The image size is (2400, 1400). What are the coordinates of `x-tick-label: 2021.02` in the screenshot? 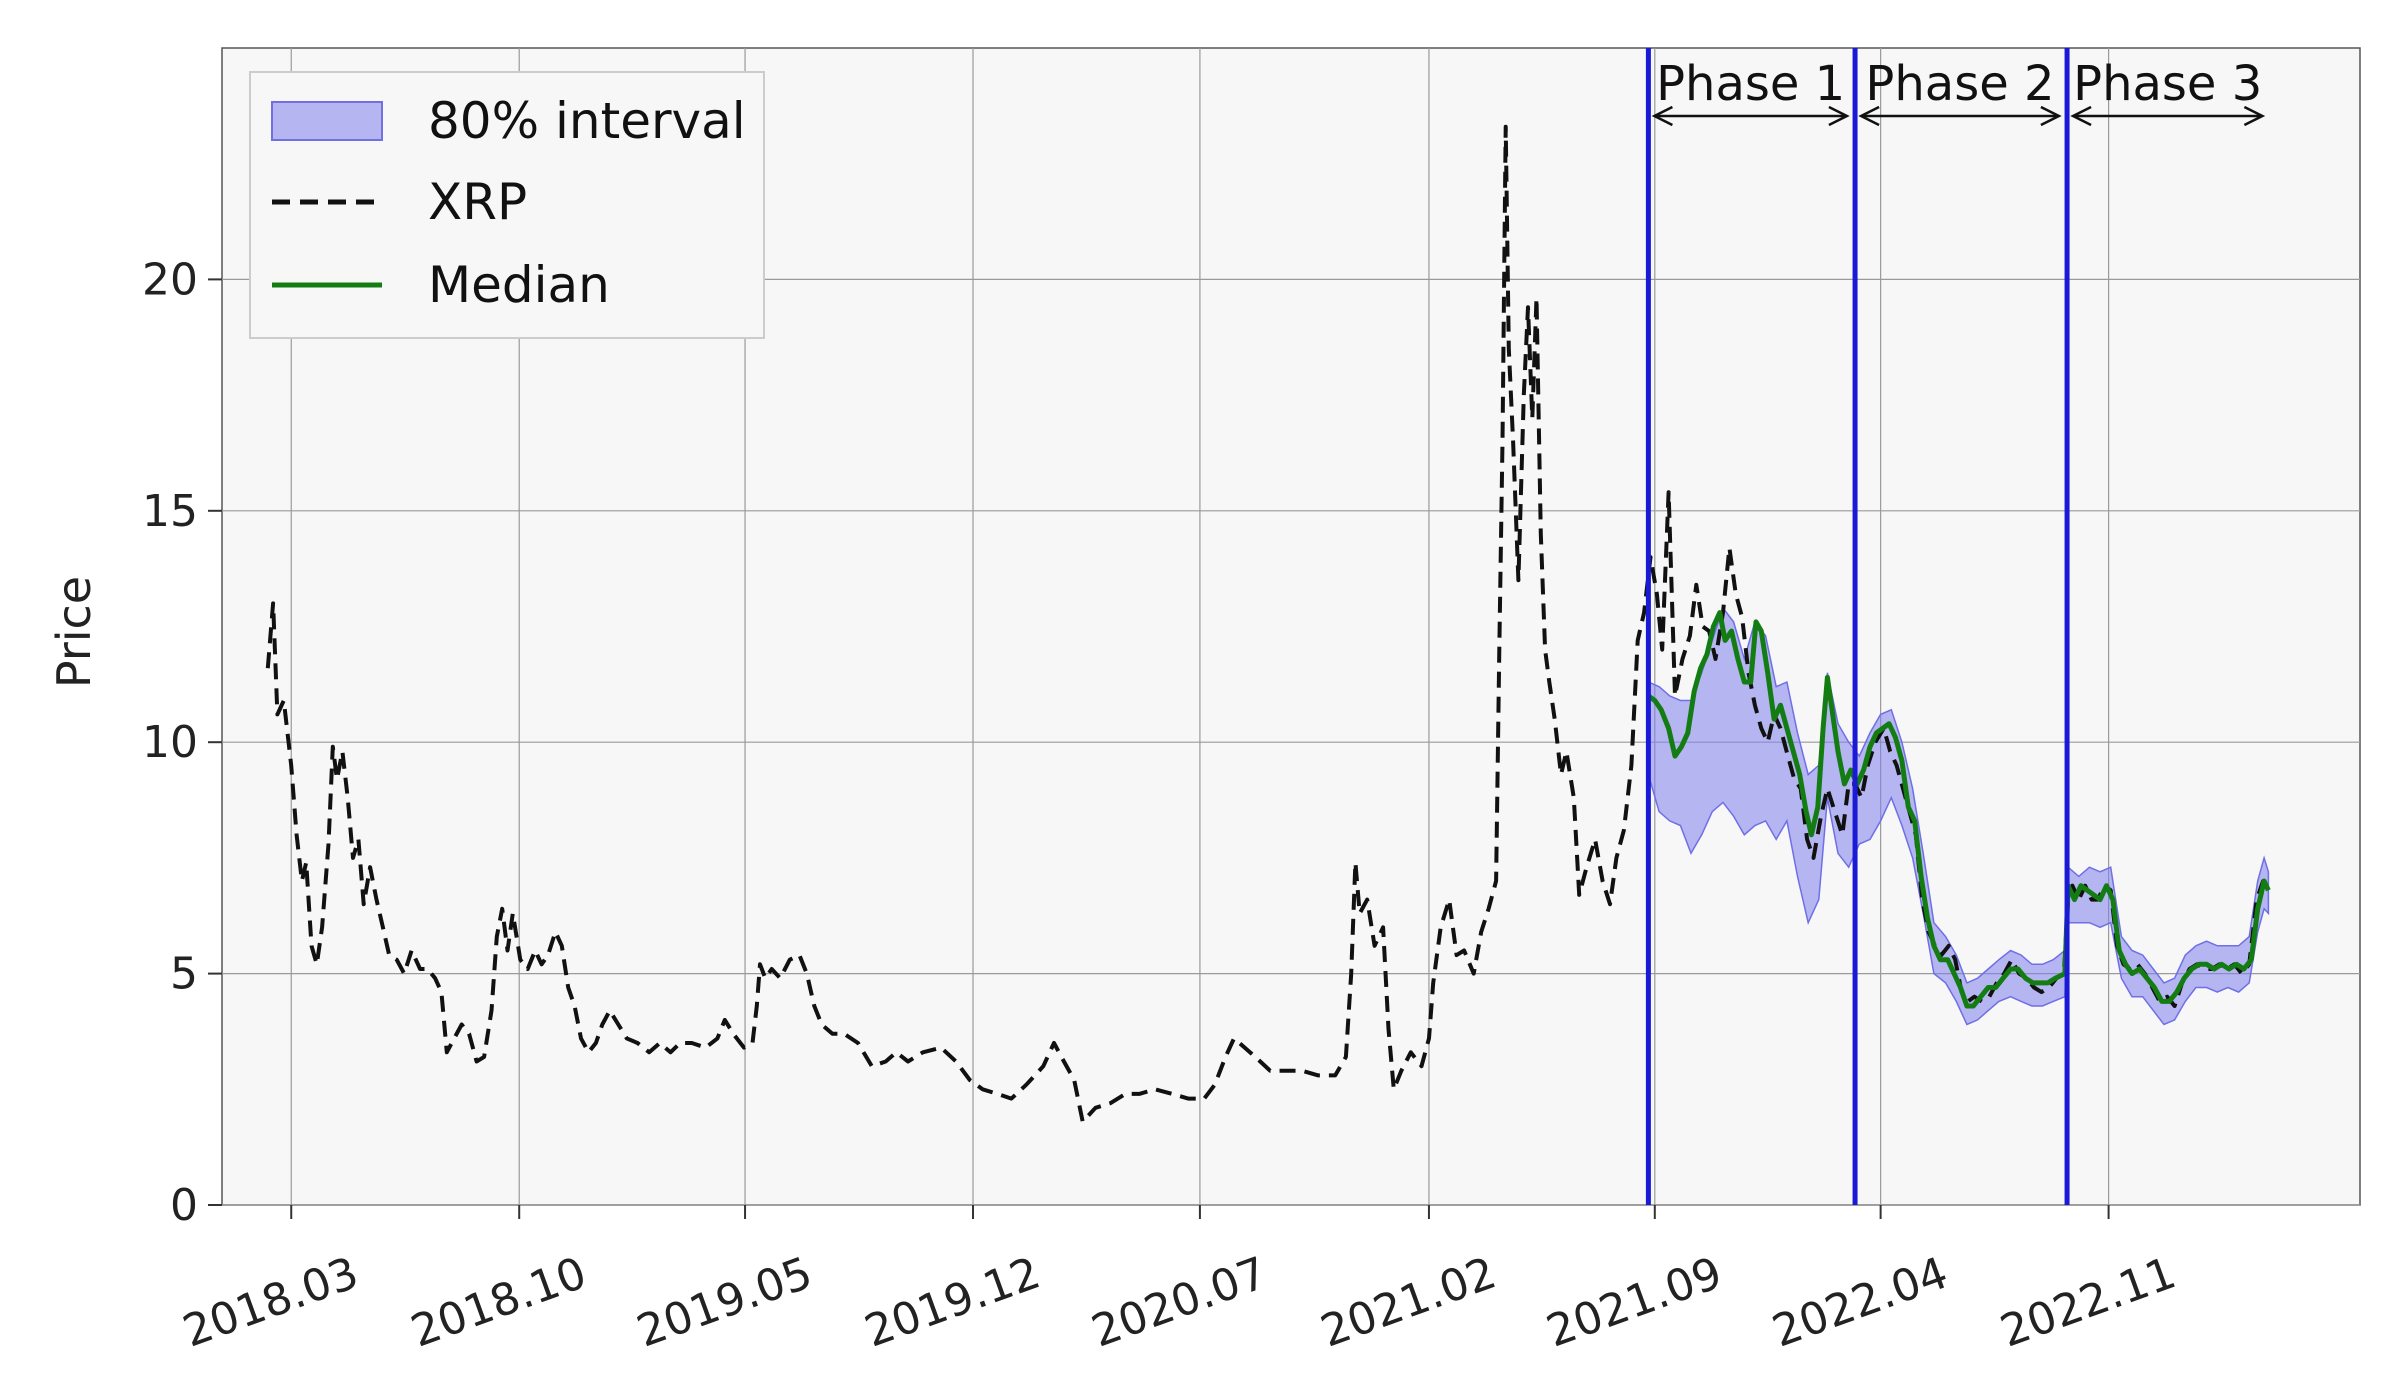 It's located at (1408, 1302).